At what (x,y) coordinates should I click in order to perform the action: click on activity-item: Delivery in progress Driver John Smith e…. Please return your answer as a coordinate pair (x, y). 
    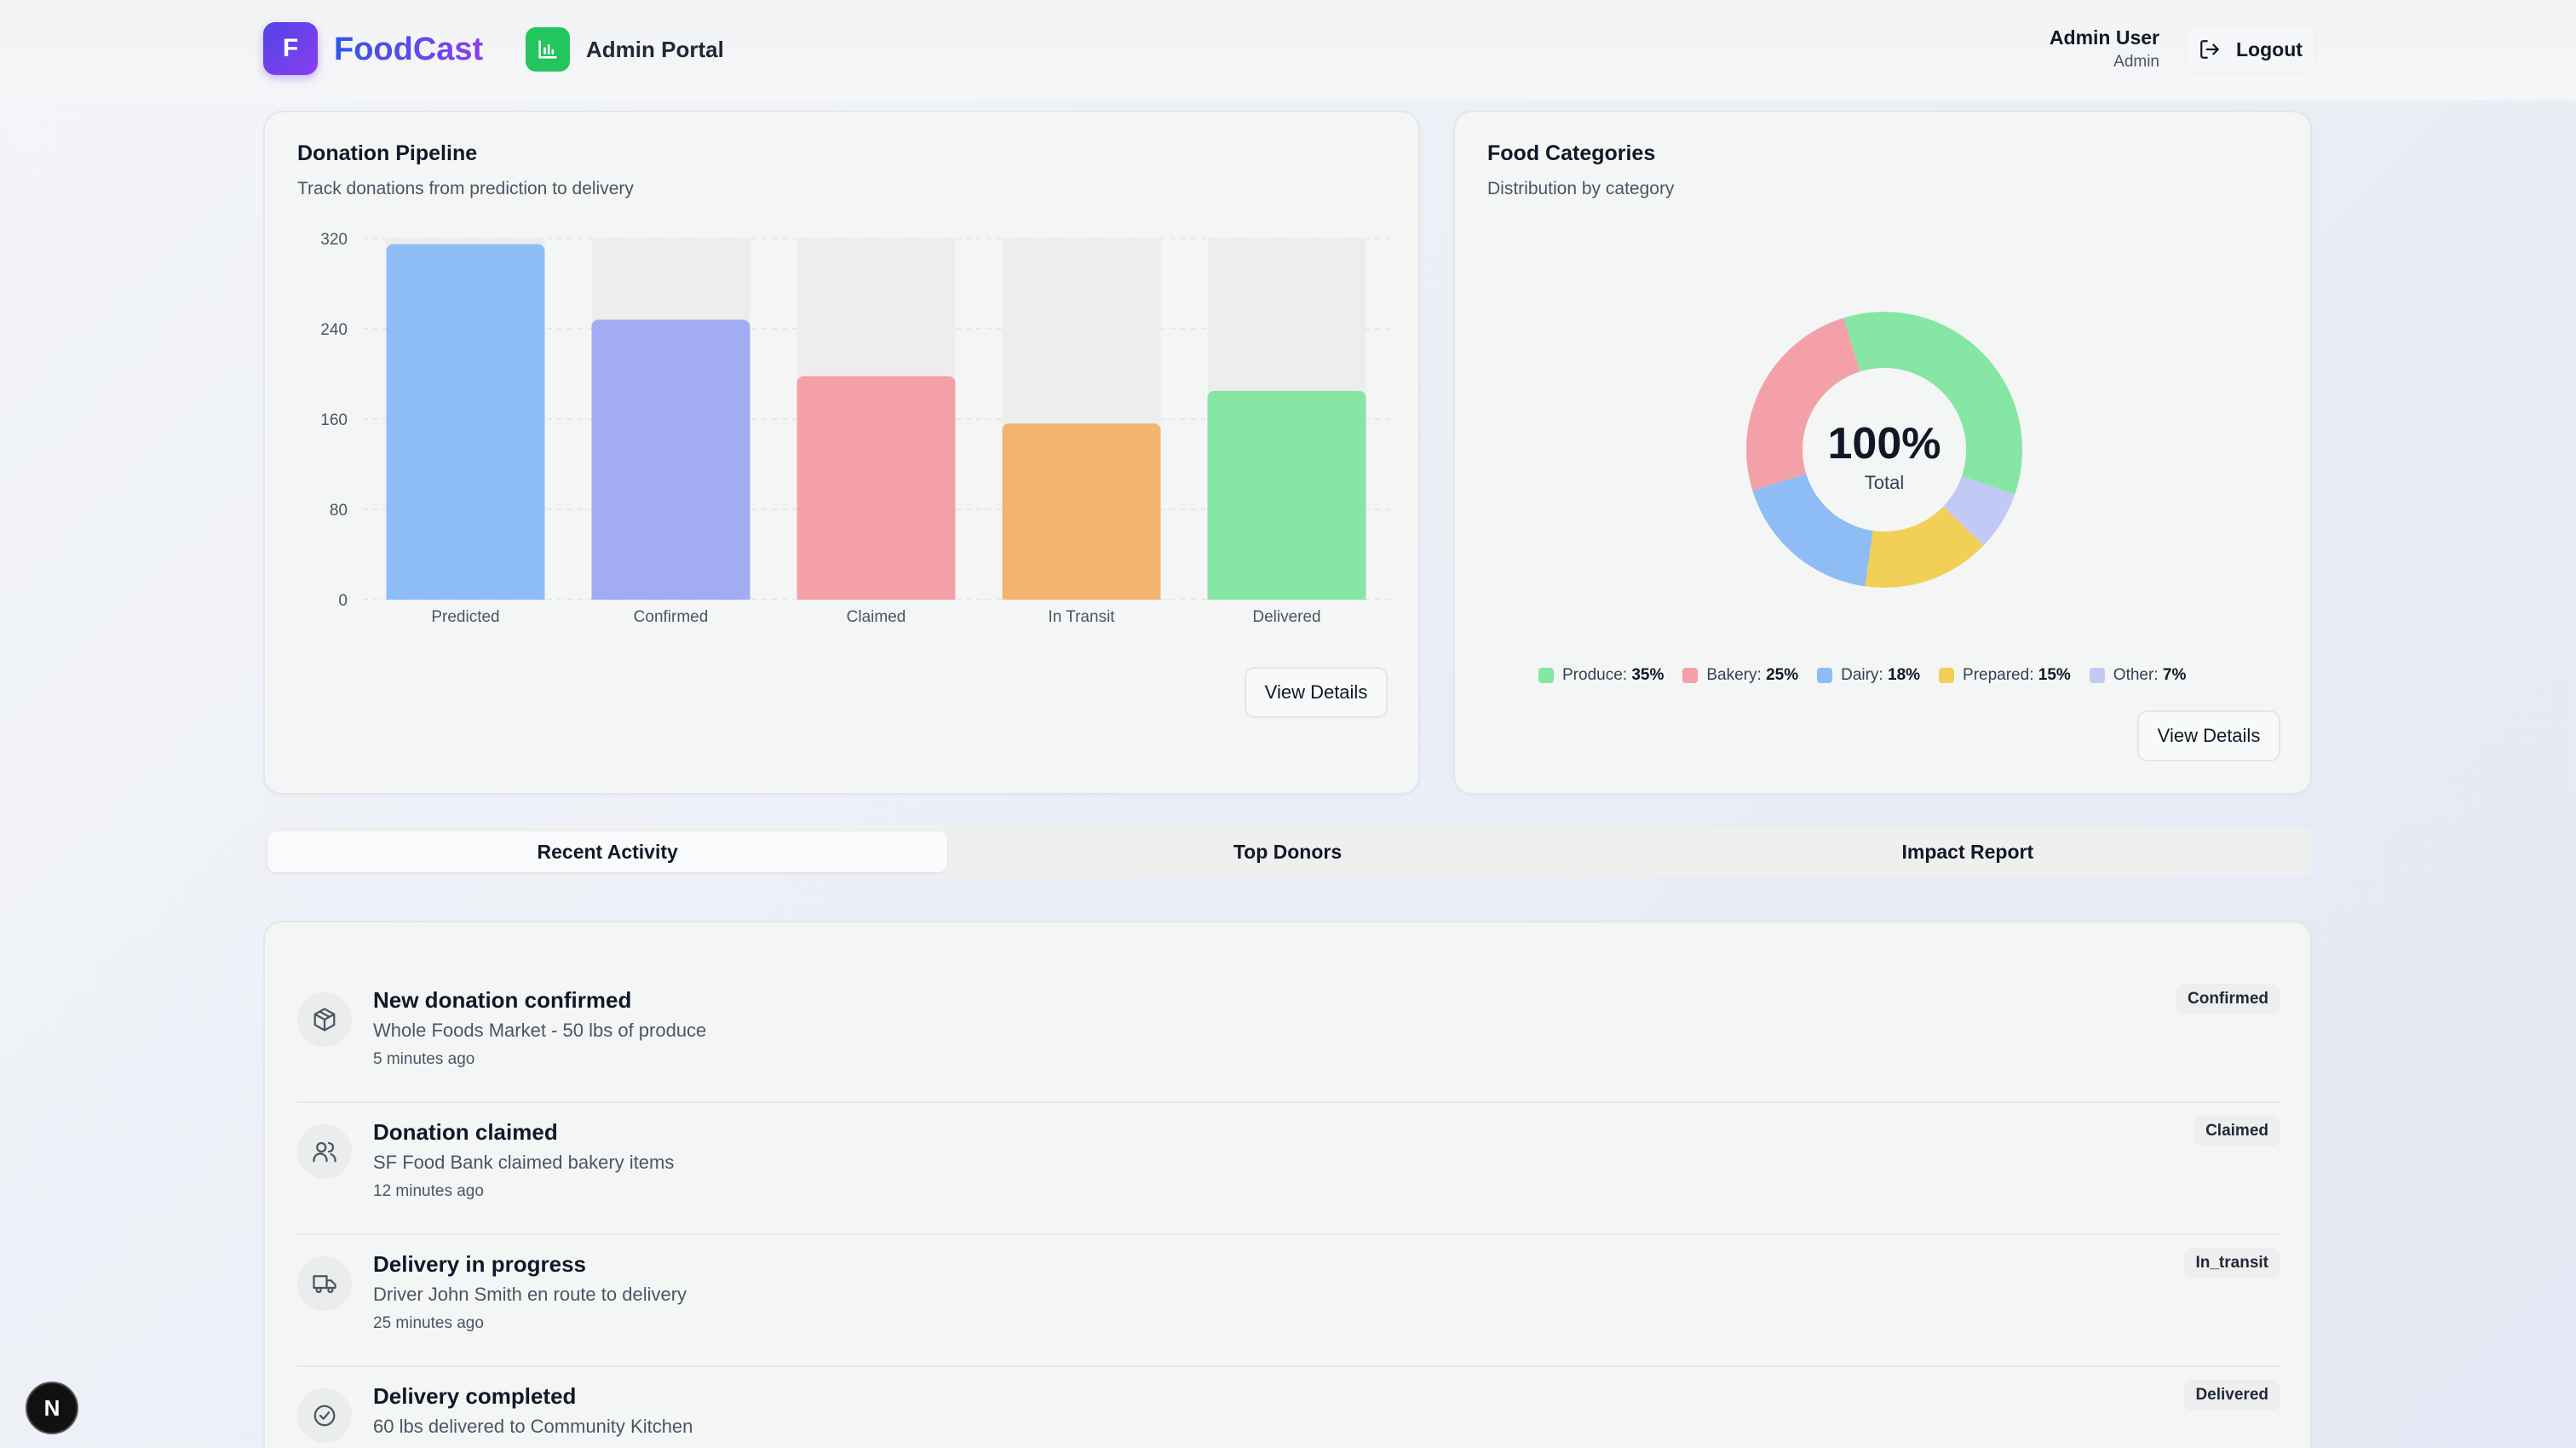
    Looking at the image, I should click on (1288, 1301).